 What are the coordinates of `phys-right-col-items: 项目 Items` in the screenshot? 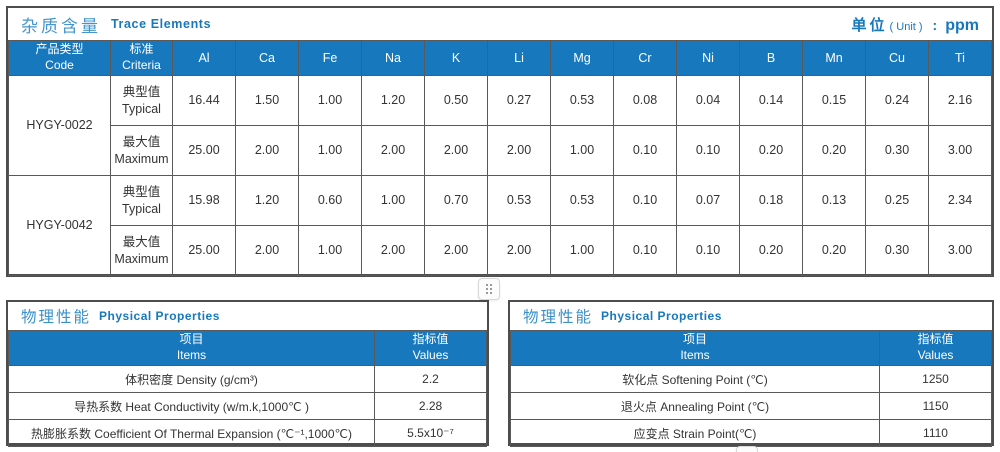 It's located at (695, 348).